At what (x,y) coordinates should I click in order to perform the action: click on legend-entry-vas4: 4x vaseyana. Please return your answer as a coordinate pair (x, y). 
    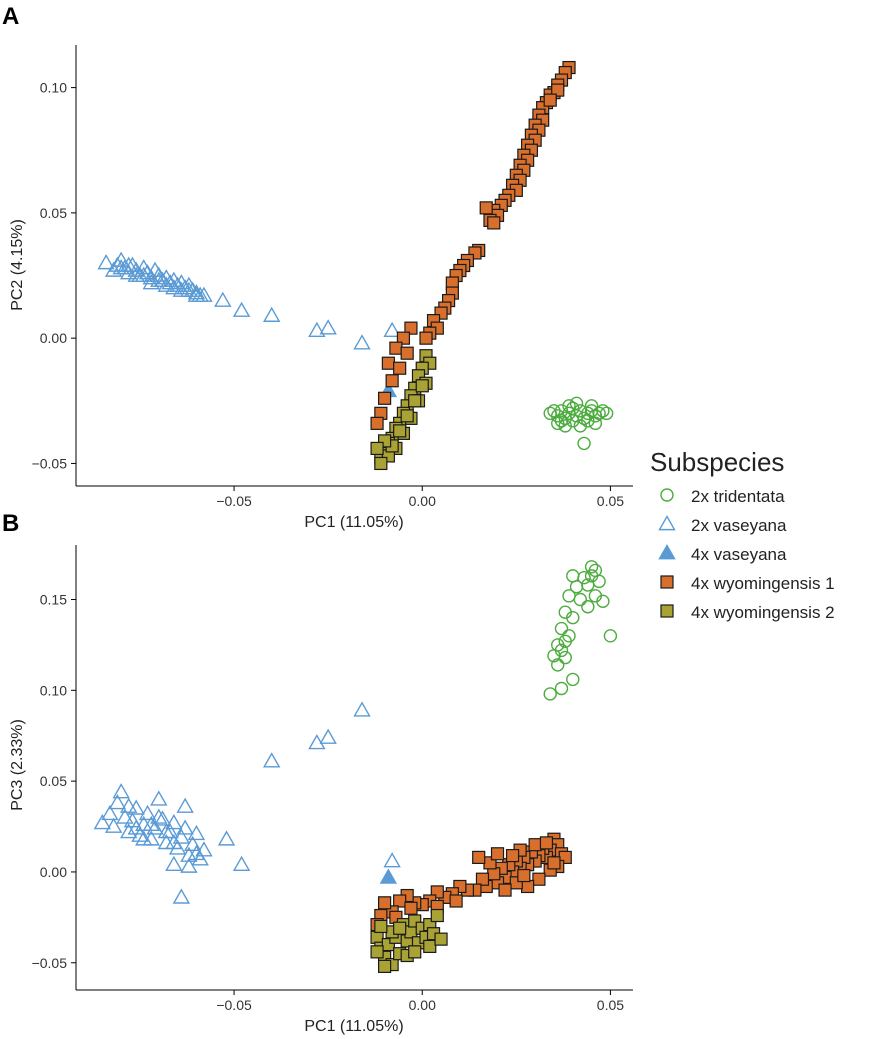
    Looking at the image, I should click on (722, 554).